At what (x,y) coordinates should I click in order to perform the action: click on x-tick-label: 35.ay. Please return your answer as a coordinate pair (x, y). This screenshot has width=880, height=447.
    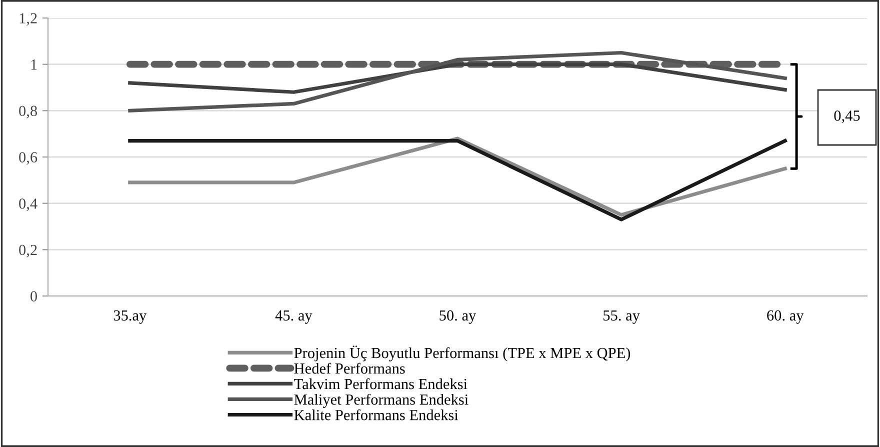
    Looking at the image, I should click on (130, 317).